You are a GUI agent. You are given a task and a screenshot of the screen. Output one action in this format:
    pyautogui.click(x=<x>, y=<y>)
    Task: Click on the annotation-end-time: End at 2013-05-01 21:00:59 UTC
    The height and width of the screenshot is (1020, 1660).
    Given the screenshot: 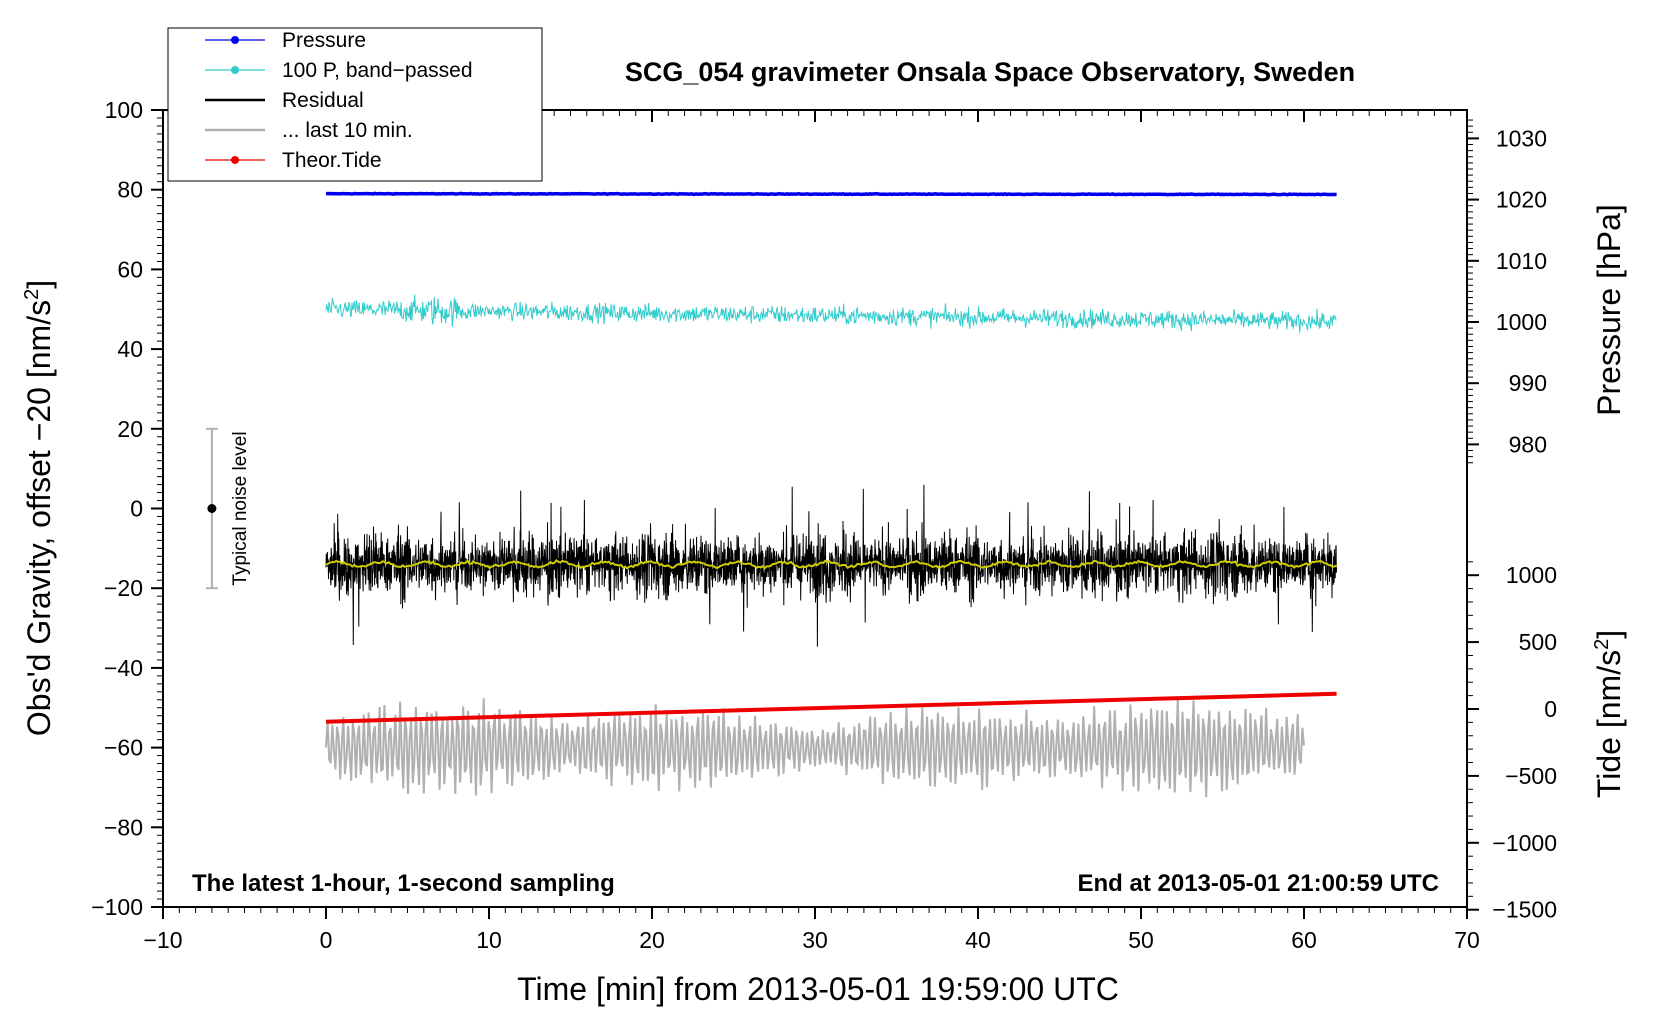 What is the action you would take?
    pyautogui.click(x=1259, y=883)
    